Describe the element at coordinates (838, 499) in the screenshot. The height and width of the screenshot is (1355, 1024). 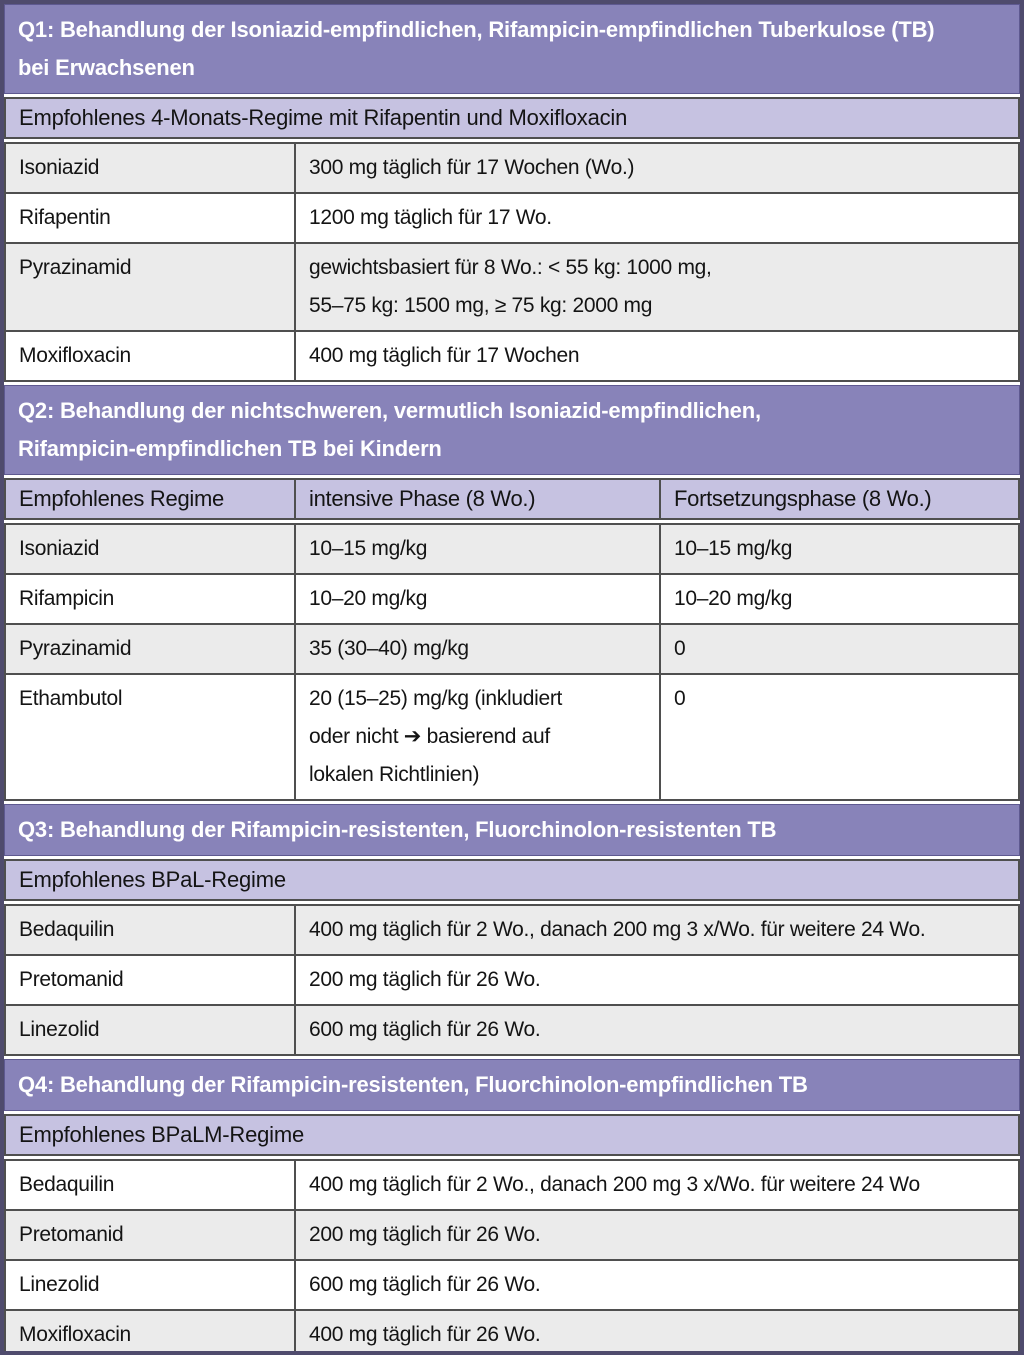
I see `column-header-continuation-phase: Fortsetzungsphase (8 Wo.)` at that location.